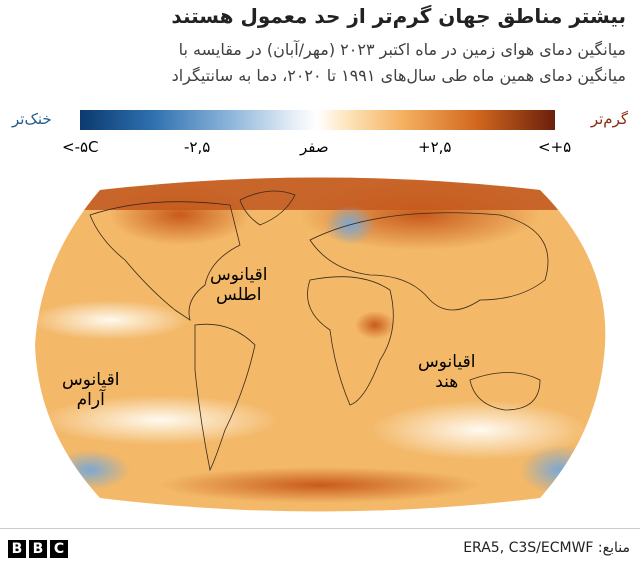 The width and height of the screenshot is (640, 563). Describe the element at coordinates (90, 400) in the screenshot. I see `ocean-label-line: آرام` at that location.